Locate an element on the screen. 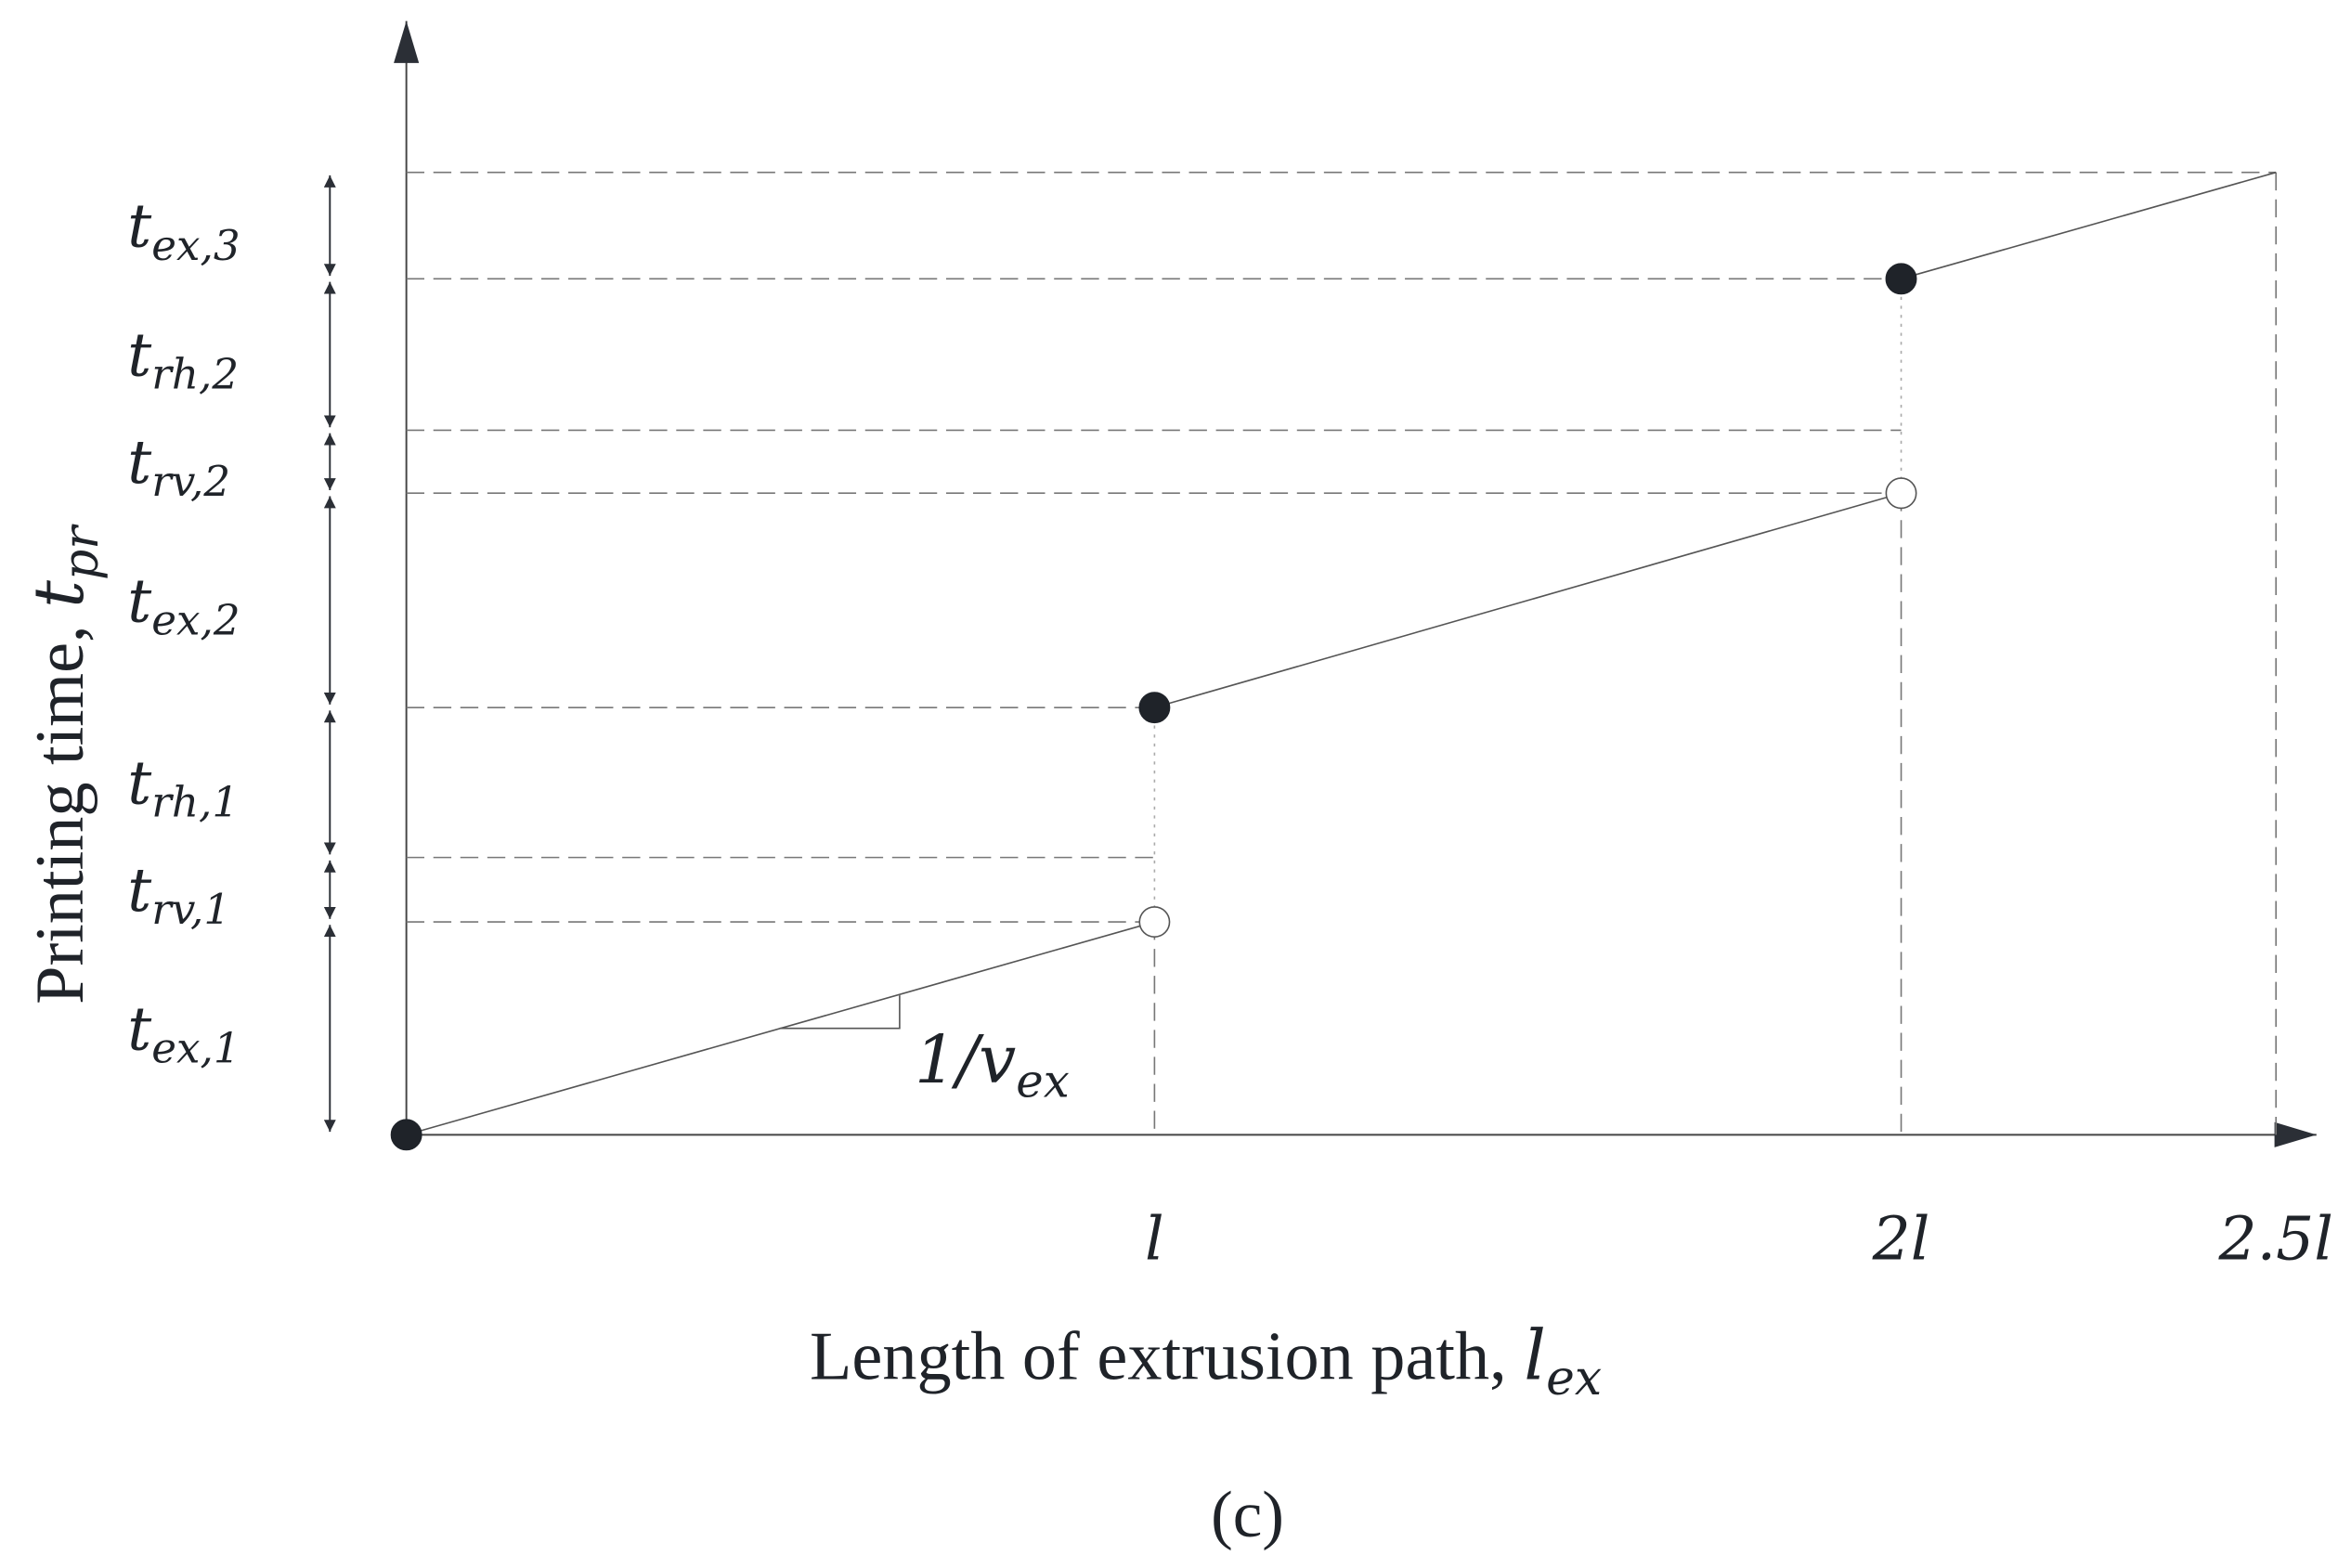 Image resolution: width=2351 pixels, height=1568 pixels. text-part: pr is located at coordinates (82, 552).